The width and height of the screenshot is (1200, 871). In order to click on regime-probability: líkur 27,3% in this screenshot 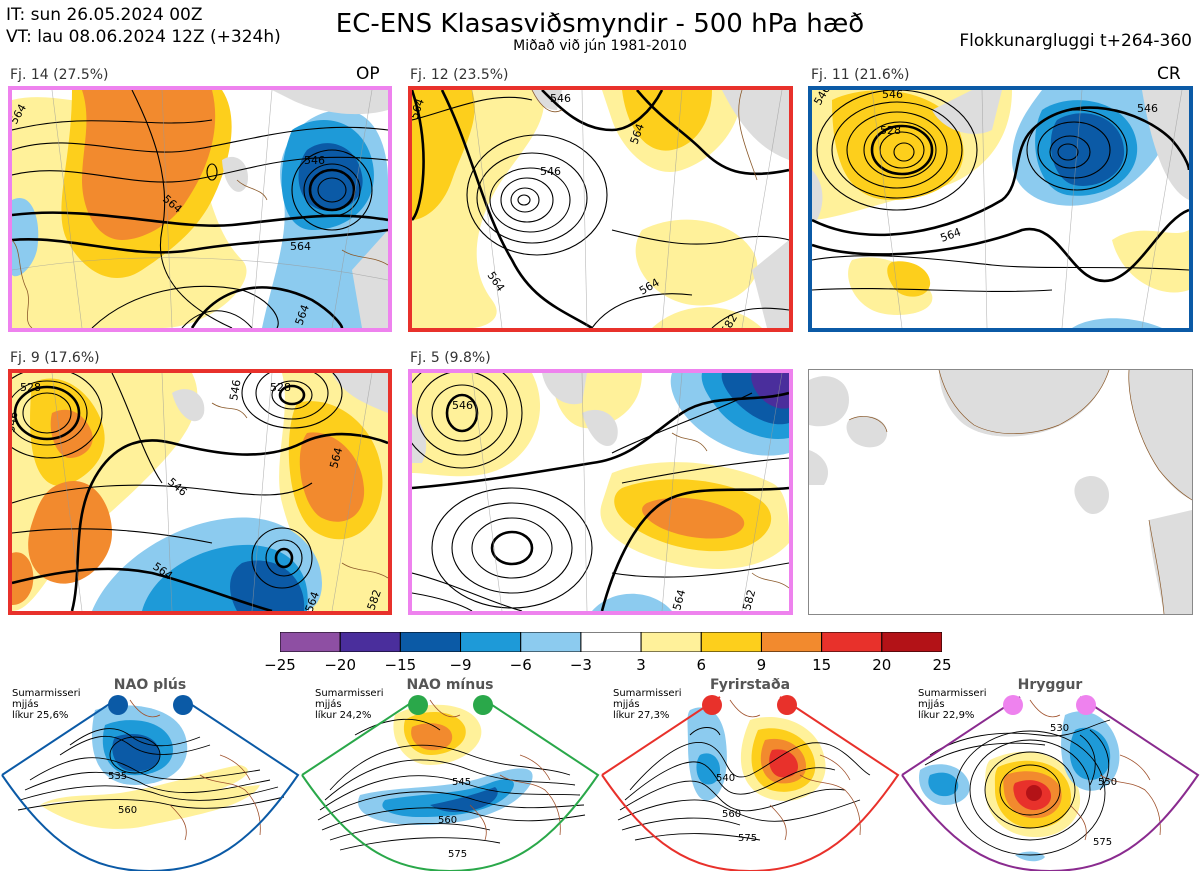, I will do `click(641, 715)`.